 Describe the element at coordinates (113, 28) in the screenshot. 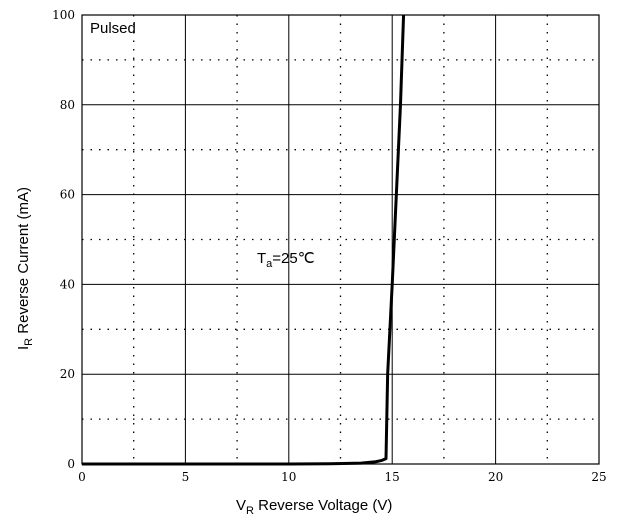

I see `pulsed-label: Pulsed` at that location.